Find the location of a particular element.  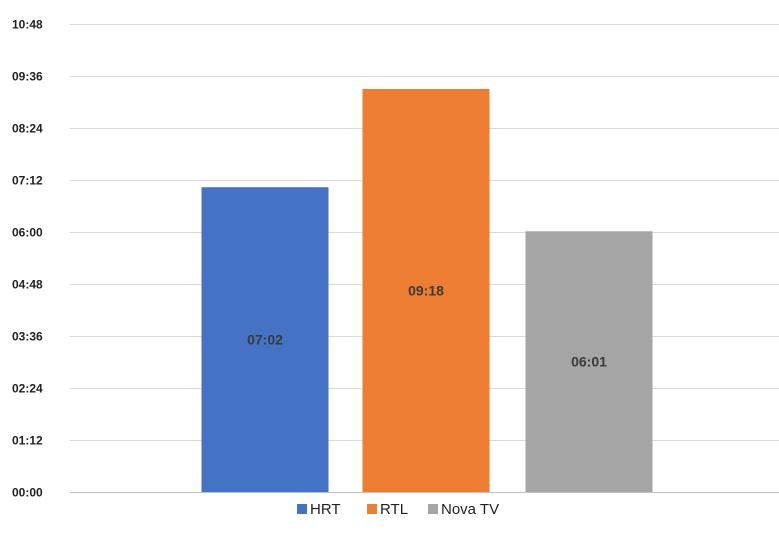

data-labels: 07:02 09:18 06:01 is located at coordinates (427, 326).